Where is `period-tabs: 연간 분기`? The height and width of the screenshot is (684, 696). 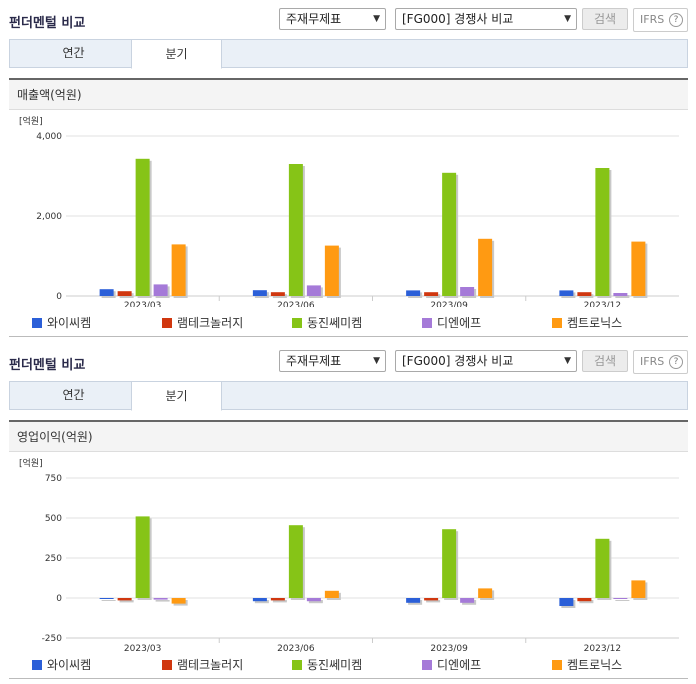 period-tabs: 연간 분기 is located at coordinates (348, 54).